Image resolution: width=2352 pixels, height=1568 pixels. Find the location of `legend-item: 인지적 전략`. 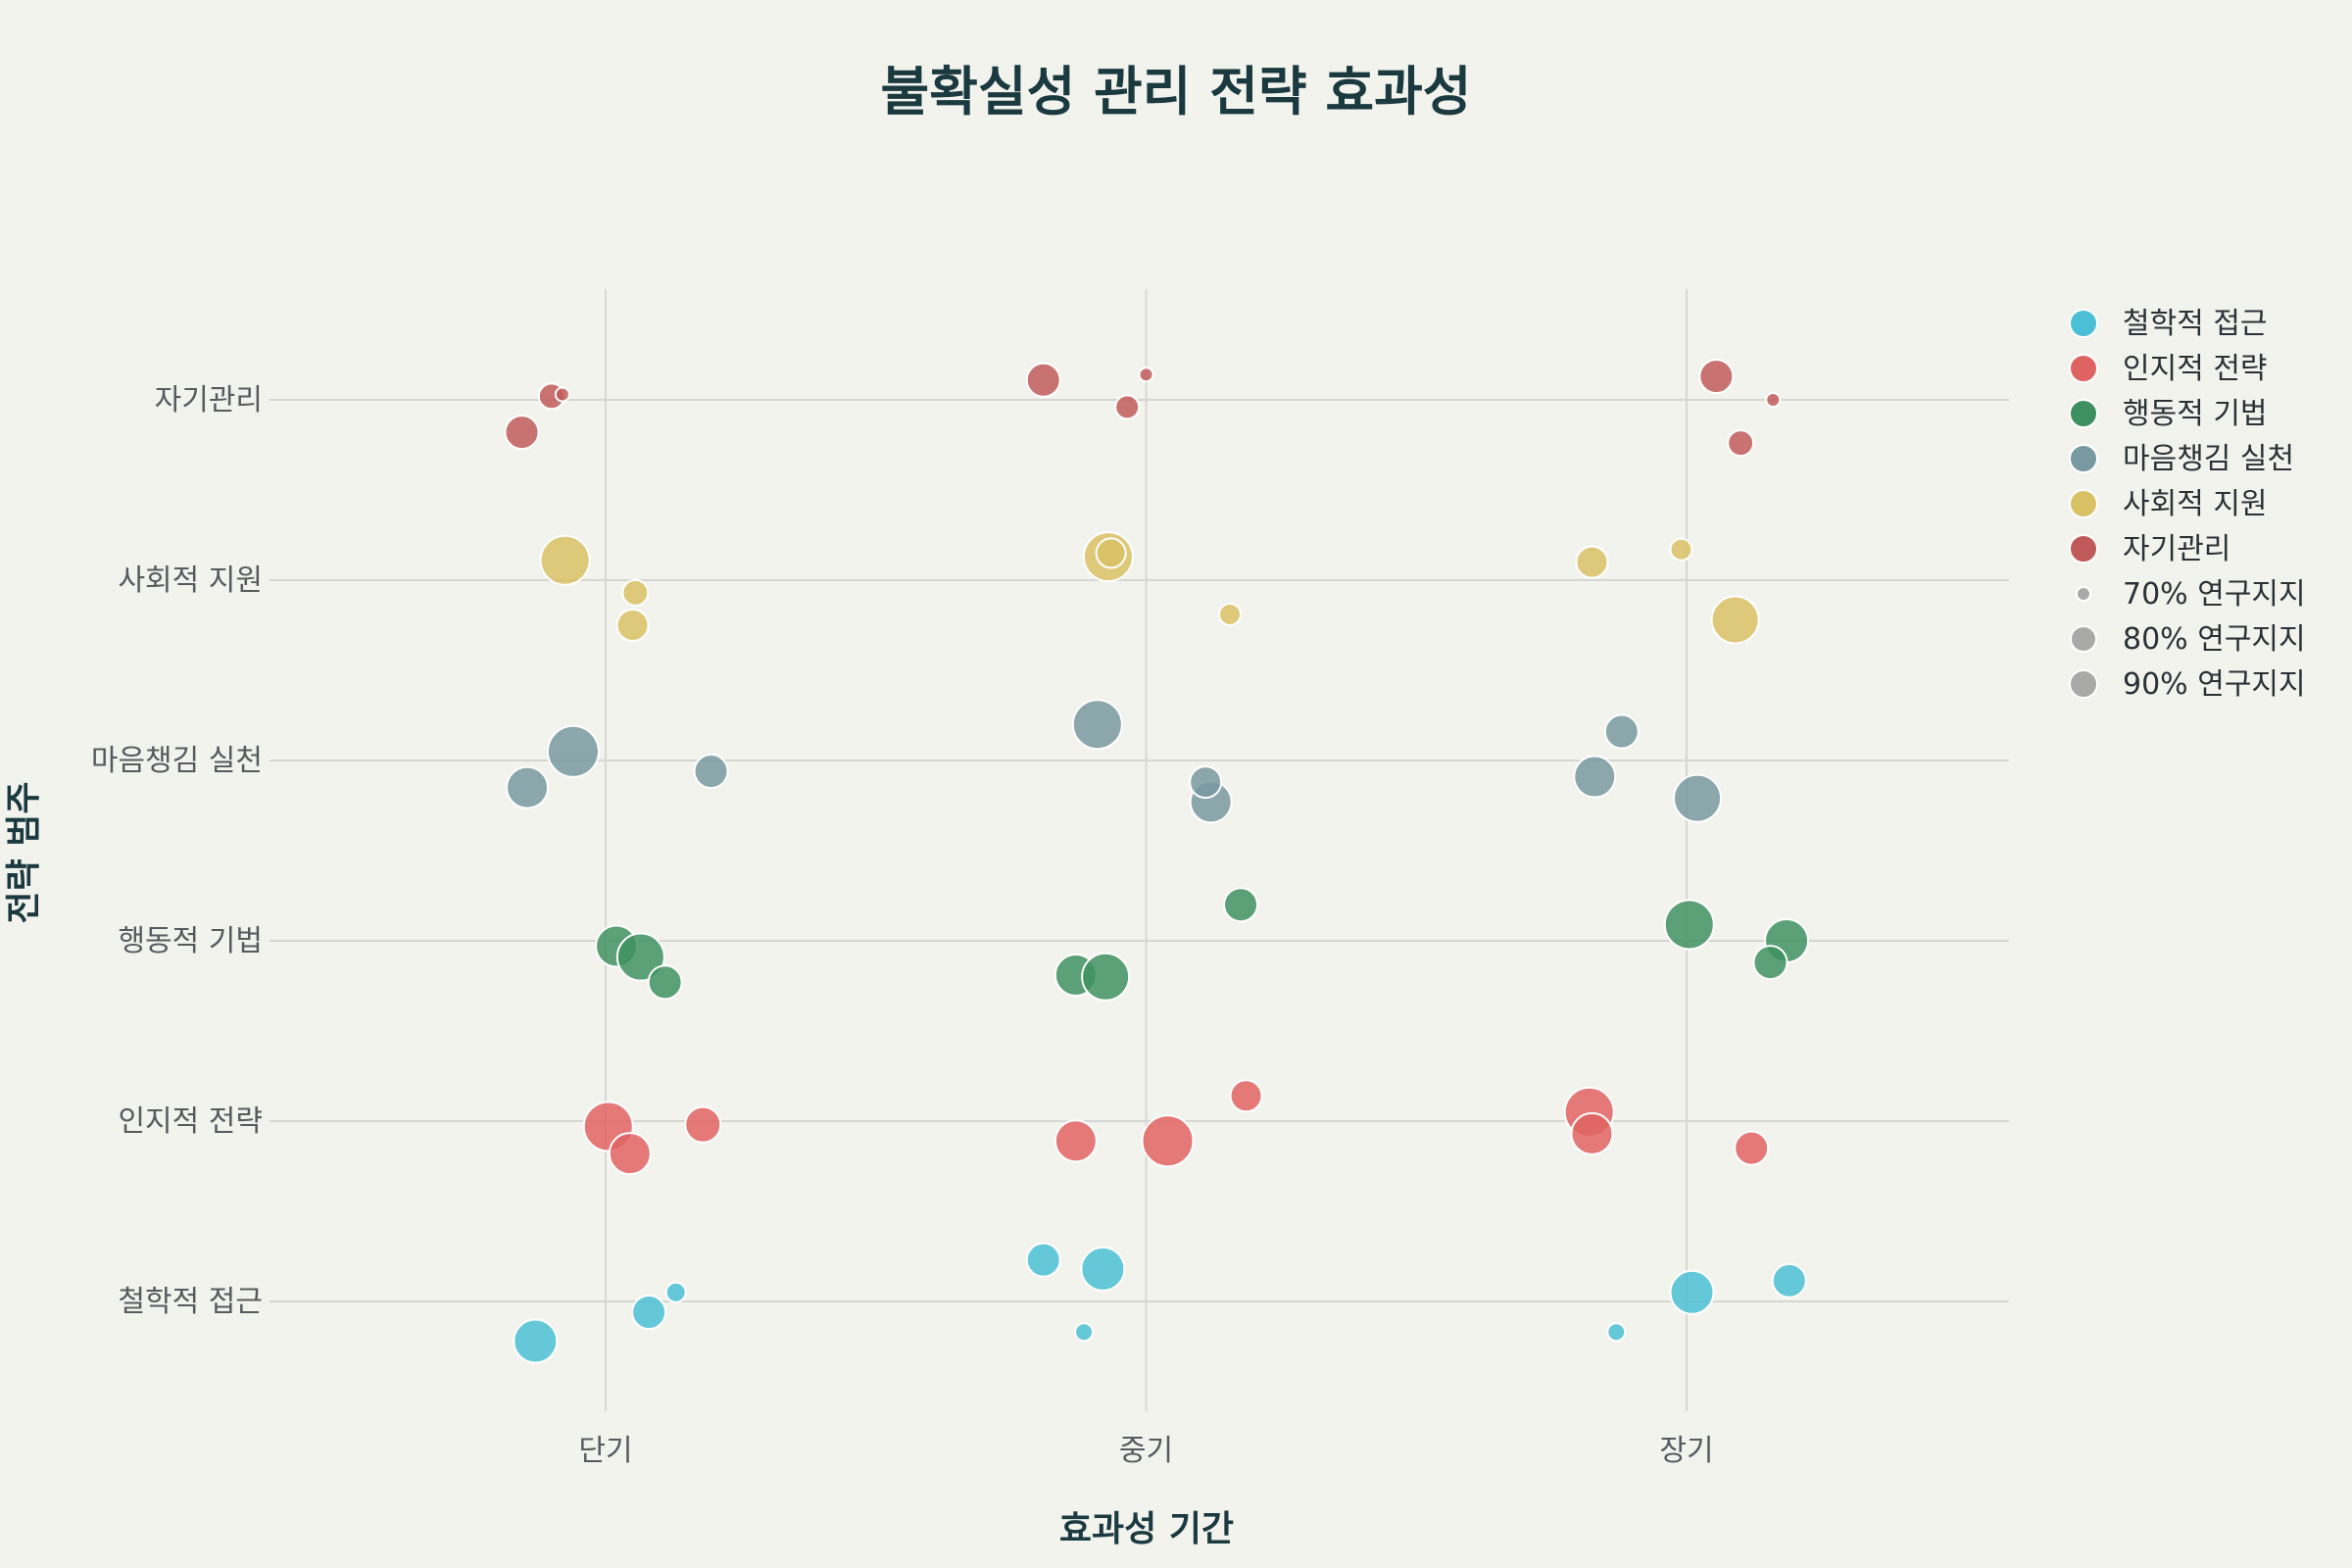

legend-item: 인지적 전략 is located at coordinates (2168, 369).